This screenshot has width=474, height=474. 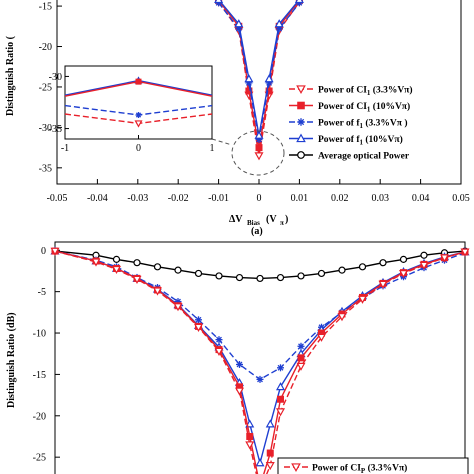 I want to click on legend-label-2: Power of f1 (3.3%Vπ ), so click(x=363, y=124).